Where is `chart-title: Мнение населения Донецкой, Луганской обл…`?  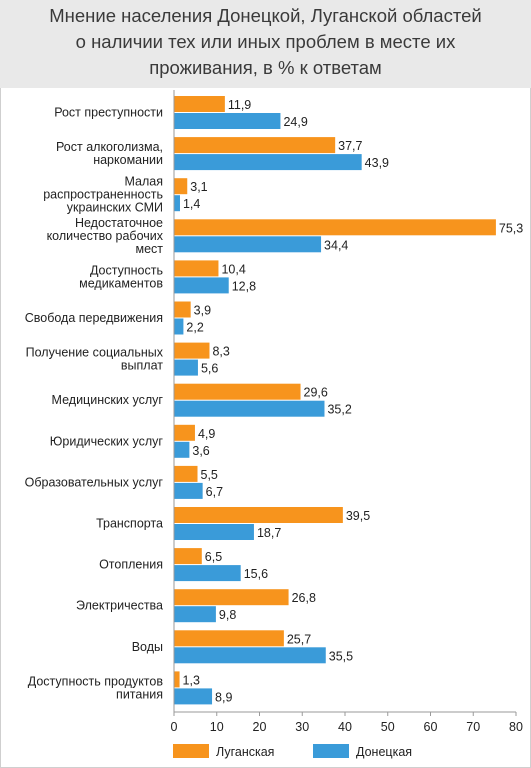 chart-title: Мнение населения Донецкой, Луганской обл… is located at coordinates (265, 41).